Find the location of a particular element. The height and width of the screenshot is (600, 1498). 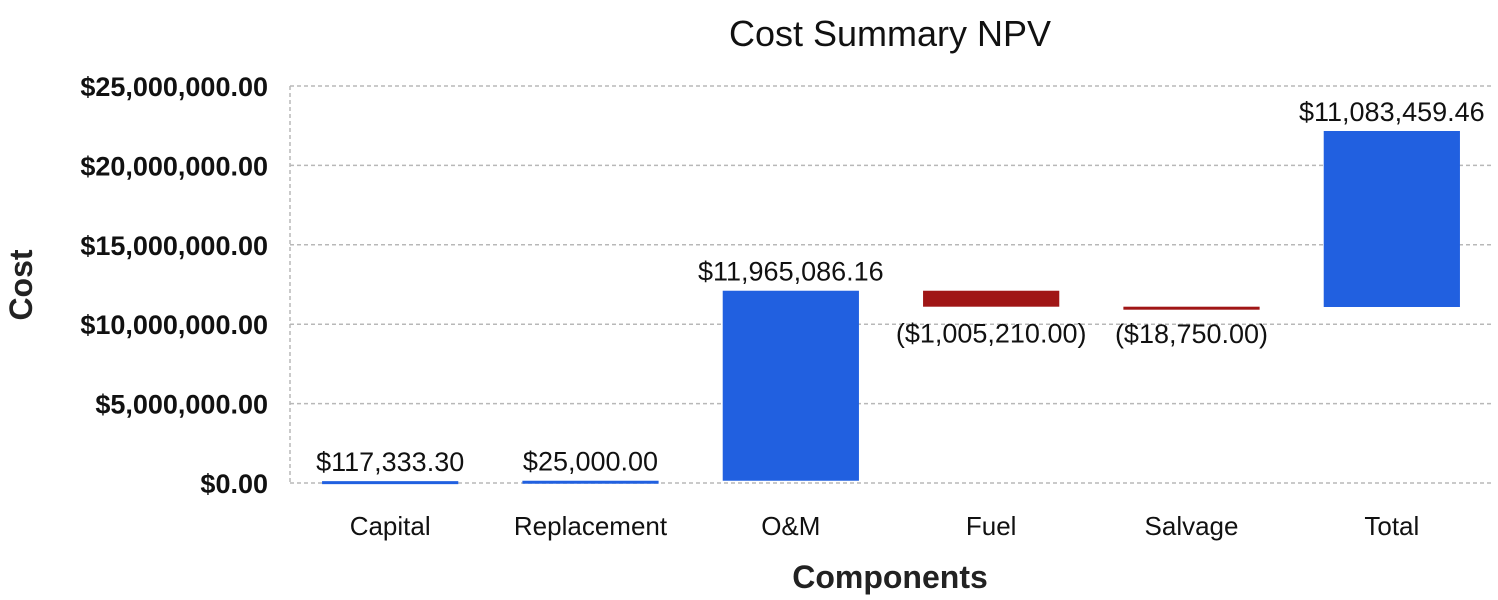

data-label: $25,000.00 is located at coordinates (590, 462).